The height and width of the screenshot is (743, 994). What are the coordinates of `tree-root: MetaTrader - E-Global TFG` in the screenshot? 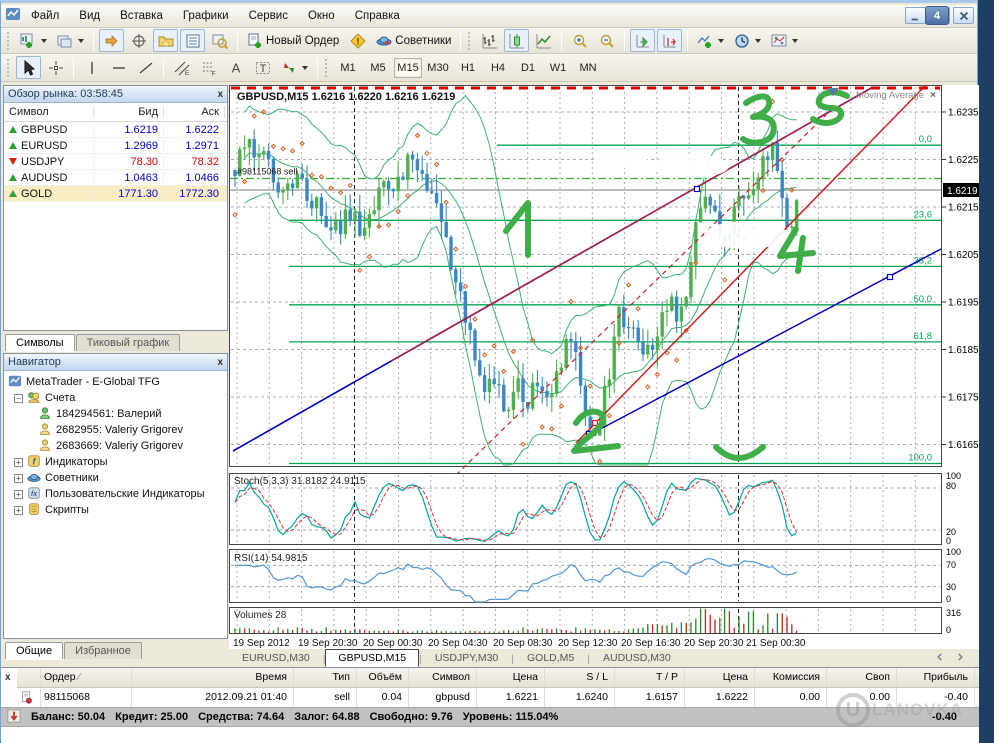 It's located at (115, 382).